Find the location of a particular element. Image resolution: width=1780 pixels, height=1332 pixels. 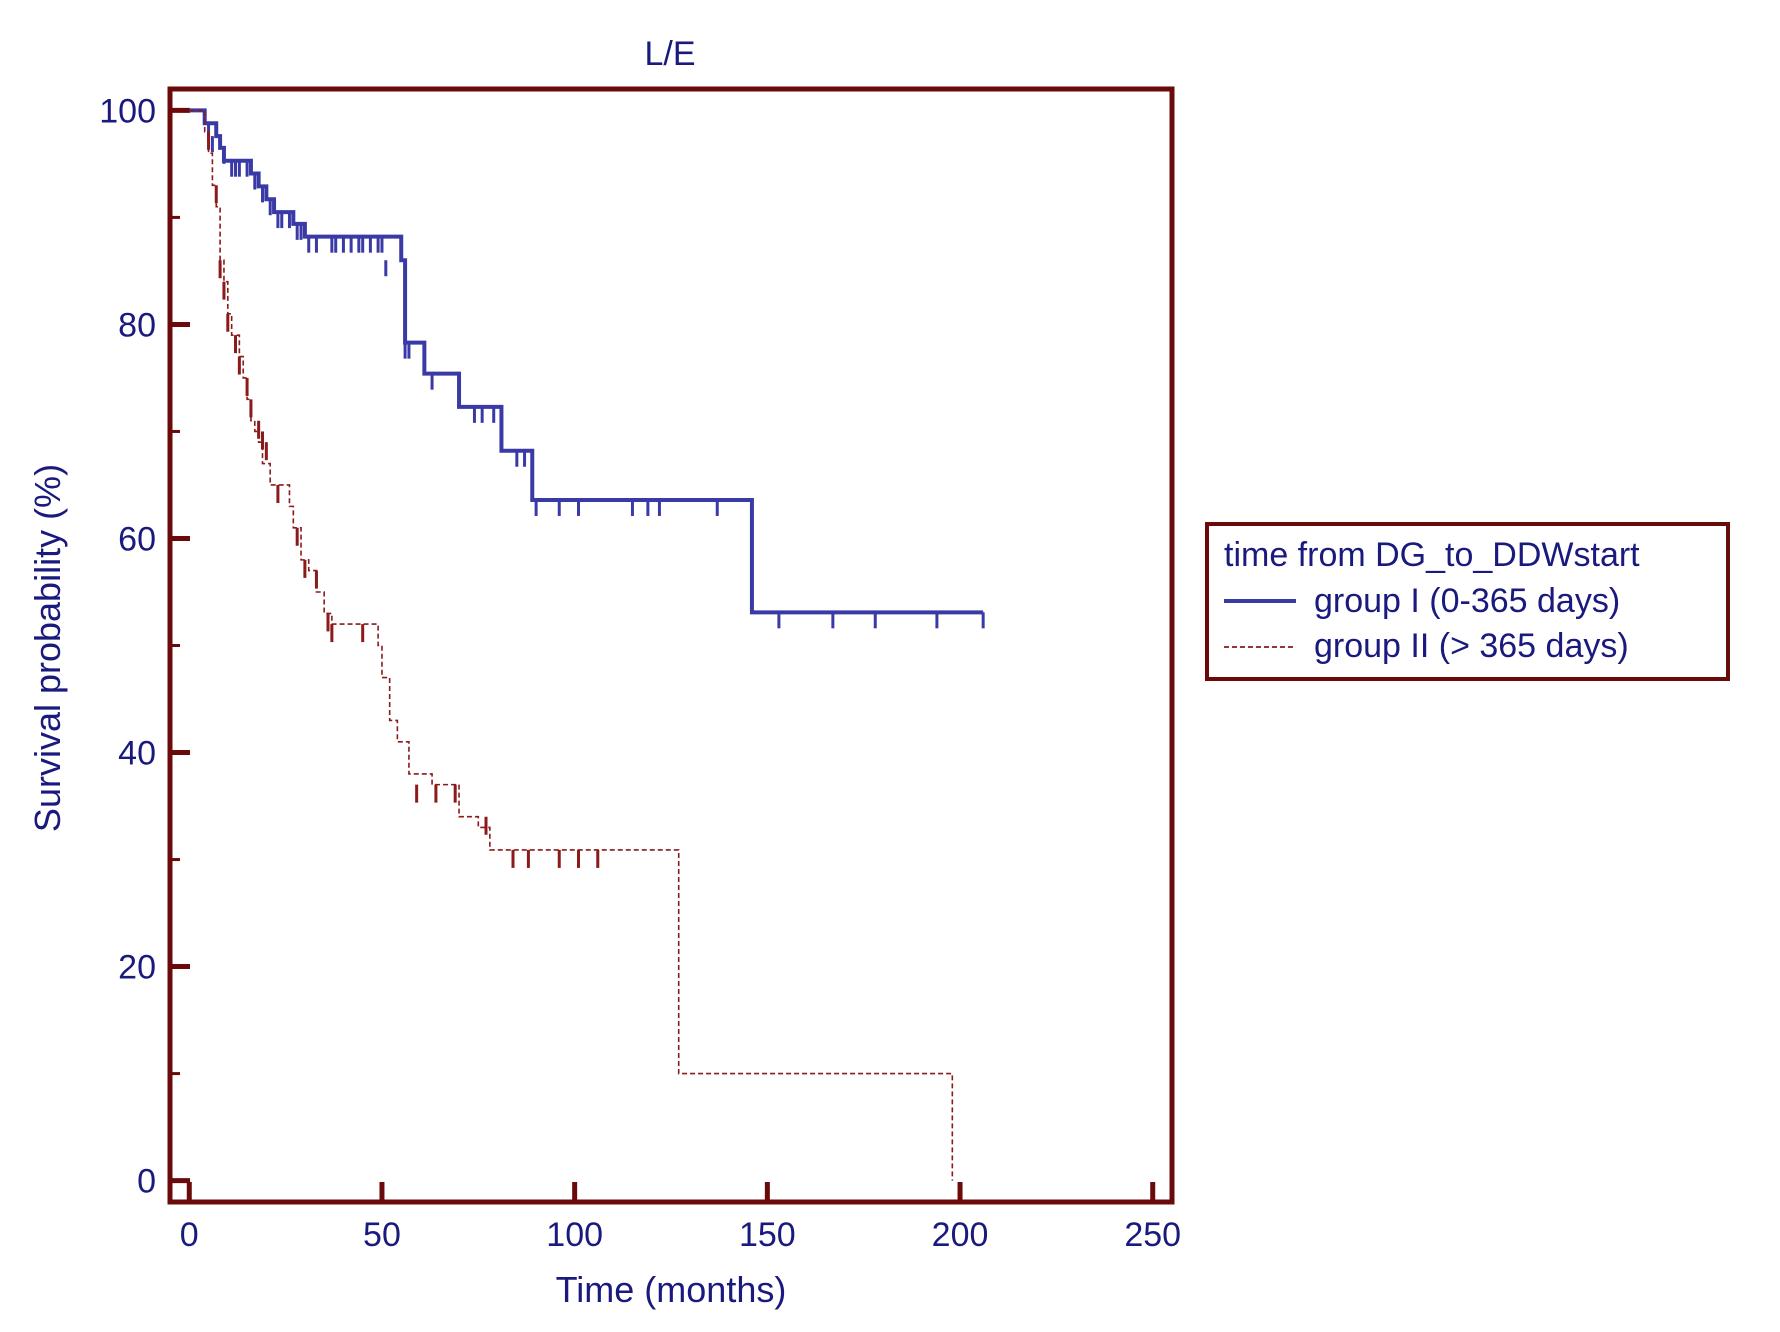

legend-title: time from DG_to_DDWstart is located at coordinates (1432, 555).